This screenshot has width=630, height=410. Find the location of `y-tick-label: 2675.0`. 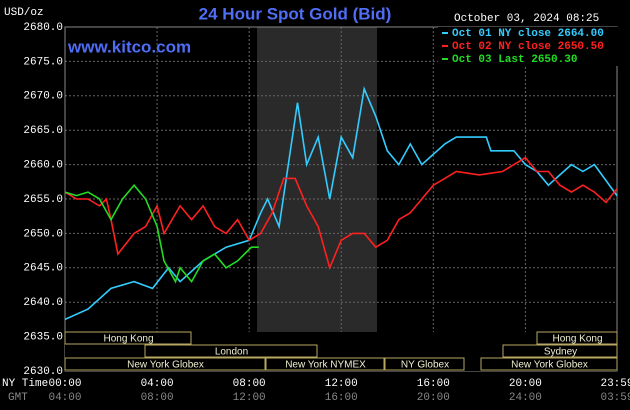

y-tick-label: 2675.0 is located at coordinates (43, 62).